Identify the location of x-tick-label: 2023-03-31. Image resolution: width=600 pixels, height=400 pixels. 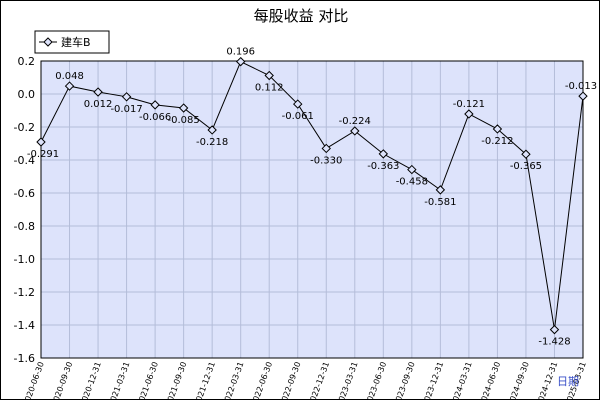
(347, 380).